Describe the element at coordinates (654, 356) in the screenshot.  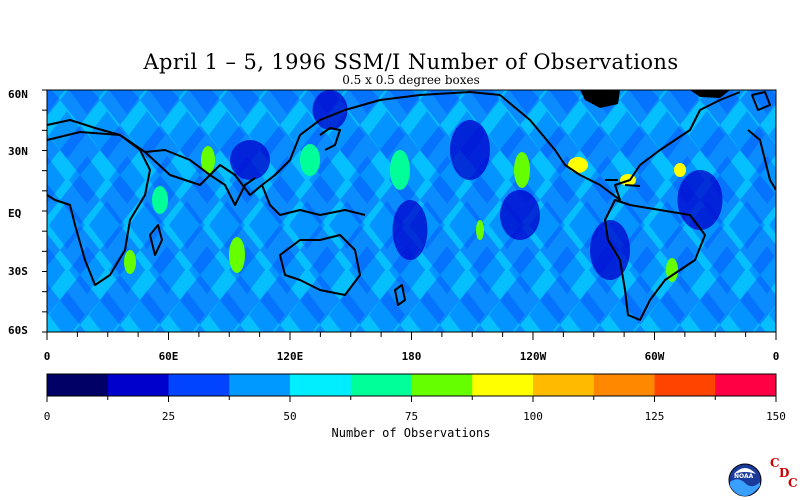
I see `lon-label: 60W` at that location.